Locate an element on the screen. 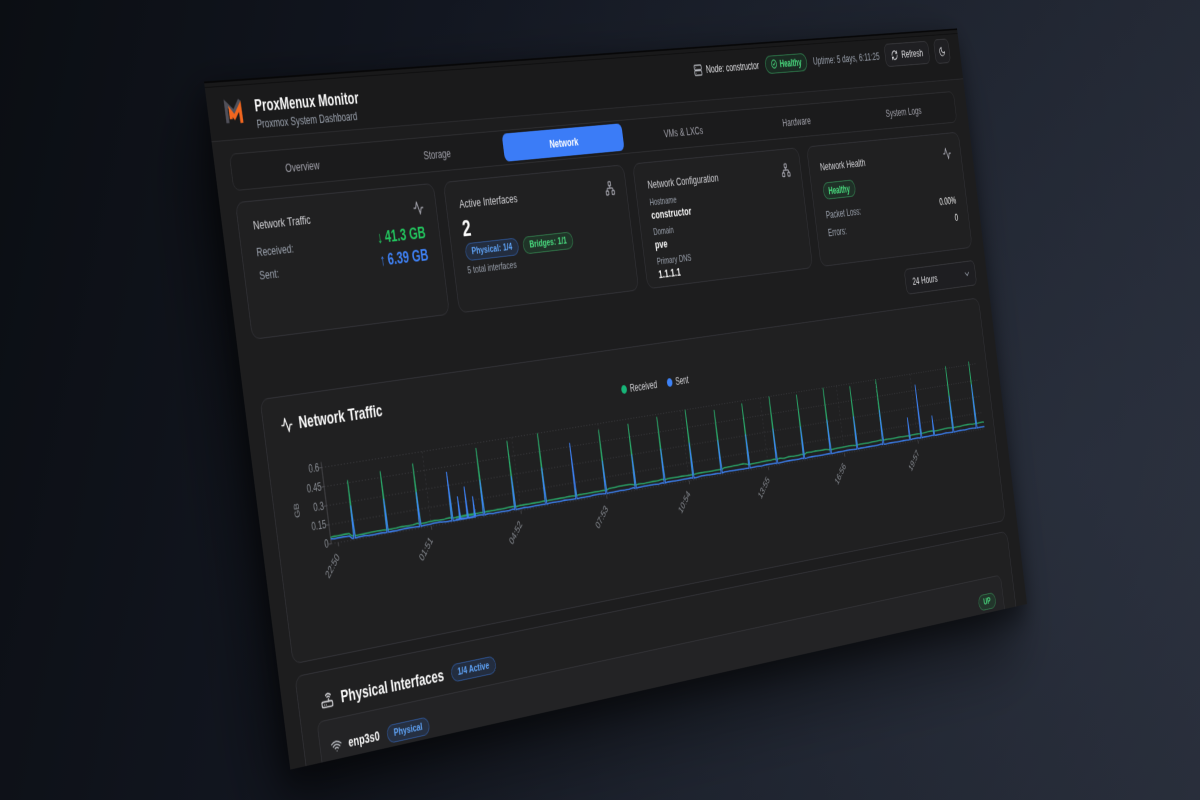 This screenshot has width=1200, height=800. svg-text: 04:52 is located at coordinates (516, 533).